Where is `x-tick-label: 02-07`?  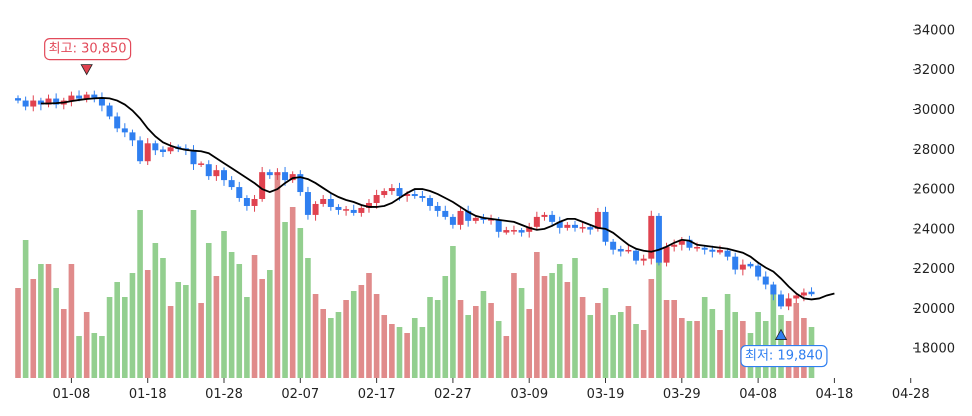 x-tick-label: 02-07 is located at coordinates (300, 394).